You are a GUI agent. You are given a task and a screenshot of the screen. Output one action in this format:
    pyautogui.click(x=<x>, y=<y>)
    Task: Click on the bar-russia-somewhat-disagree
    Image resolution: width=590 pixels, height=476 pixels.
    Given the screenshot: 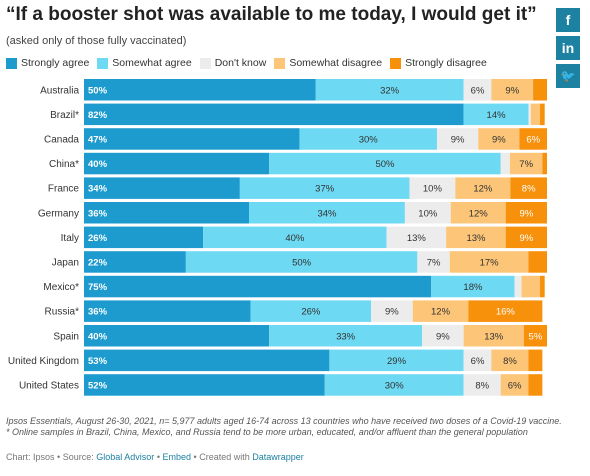 What is the action you would take?
    pyautogui.click(x=440, y=311)
    